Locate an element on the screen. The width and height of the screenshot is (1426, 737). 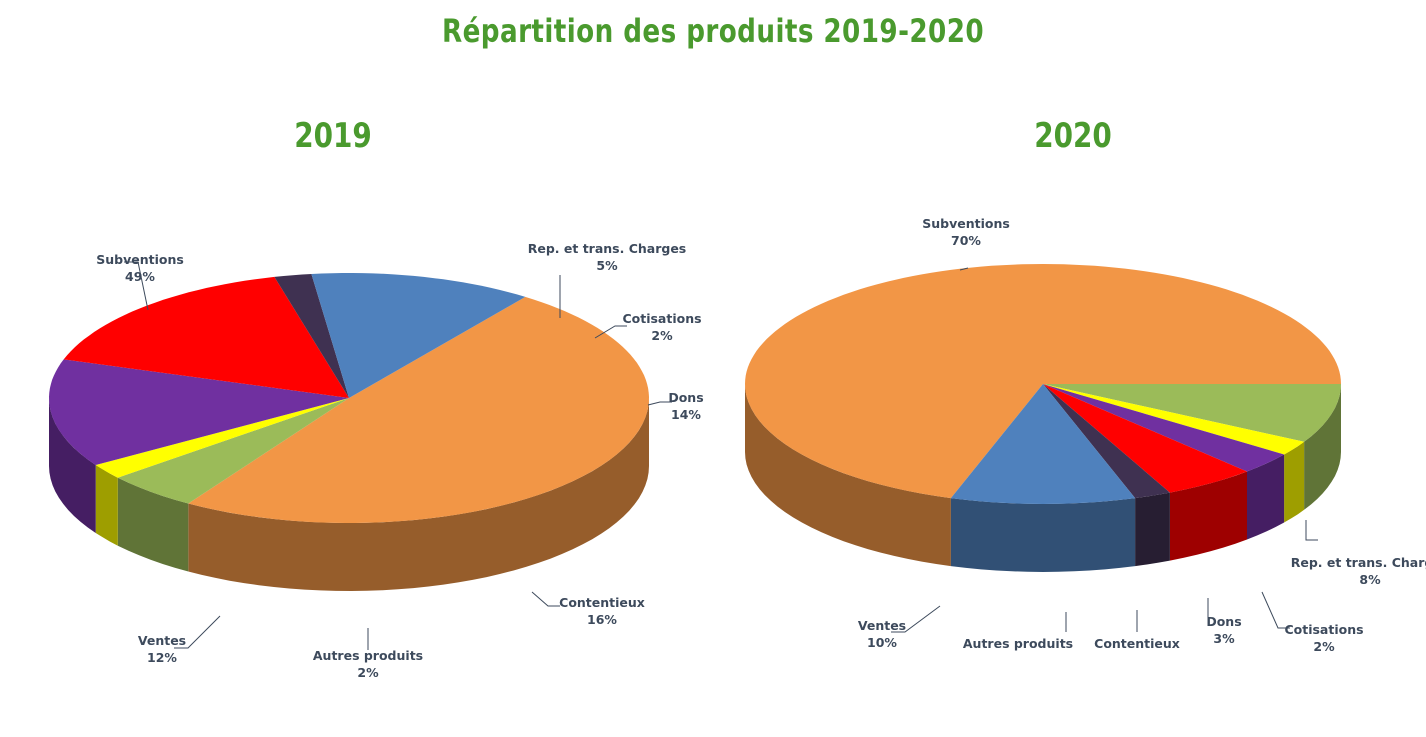
pie-side-2020-cotisations is located at coordinates (1294, 482).